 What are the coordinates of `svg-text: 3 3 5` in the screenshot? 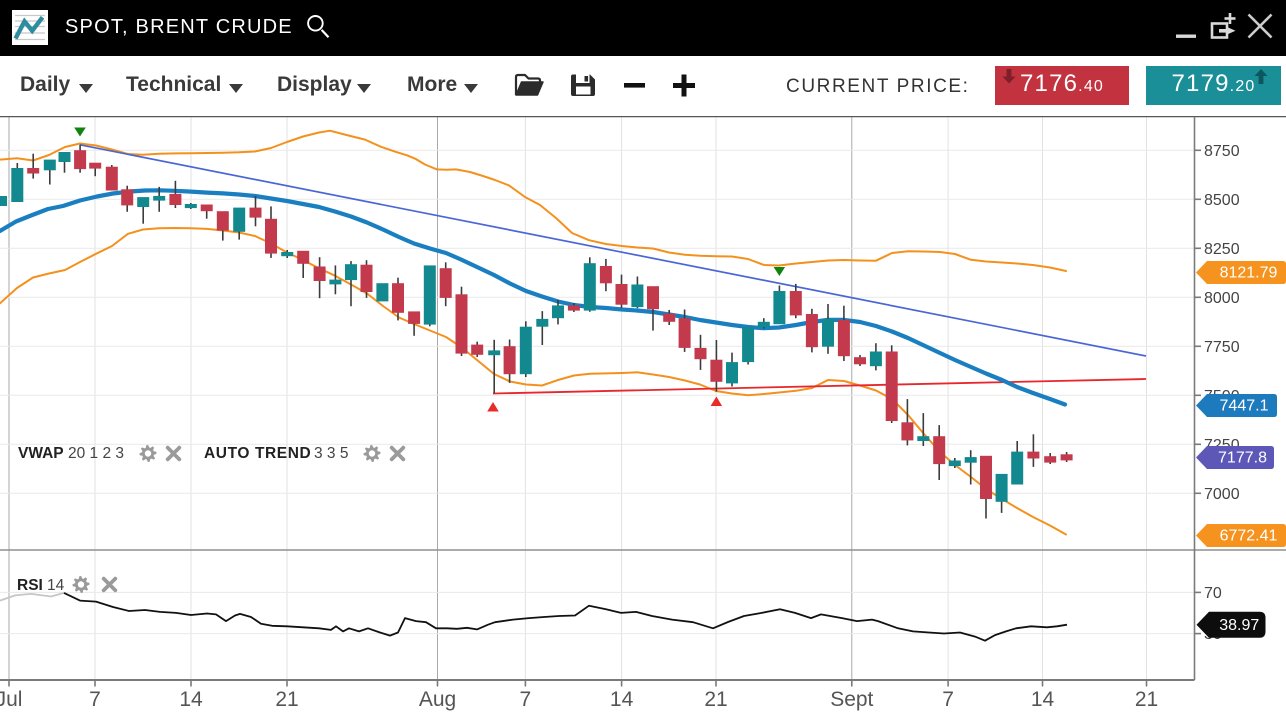 It's located at (331, 453).